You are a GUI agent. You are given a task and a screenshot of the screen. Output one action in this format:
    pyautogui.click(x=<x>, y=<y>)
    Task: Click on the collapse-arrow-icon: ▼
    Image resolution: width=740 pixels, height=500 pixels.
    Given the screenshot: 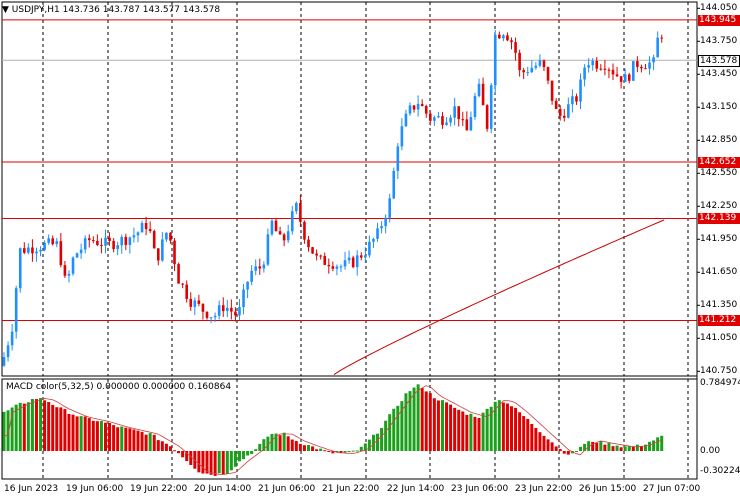 What is the action you would take?
    pyautogui.click(x=5, y=10)
    